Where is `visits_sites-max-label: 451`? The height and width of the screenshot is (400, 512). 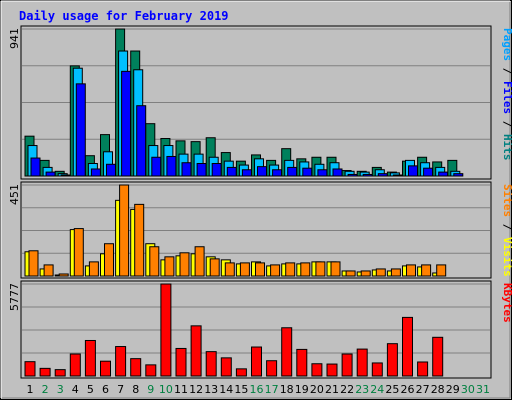 visits_sites-max-label: 451 is located at coordinates (14, 194).